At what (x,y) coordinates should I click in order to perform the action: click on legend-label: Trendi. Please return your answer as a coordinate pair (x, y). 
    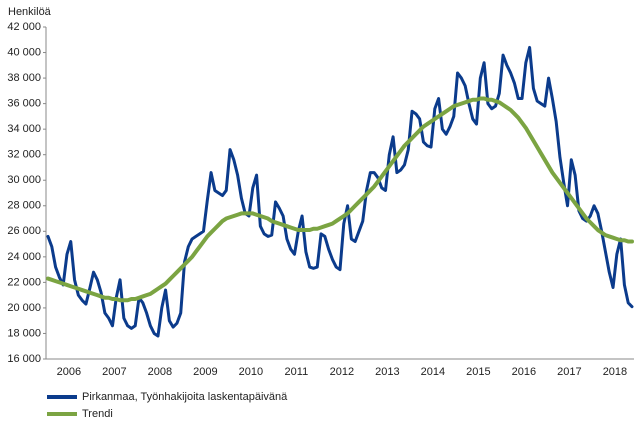
    Looking at the image, I should click on (97, 414).